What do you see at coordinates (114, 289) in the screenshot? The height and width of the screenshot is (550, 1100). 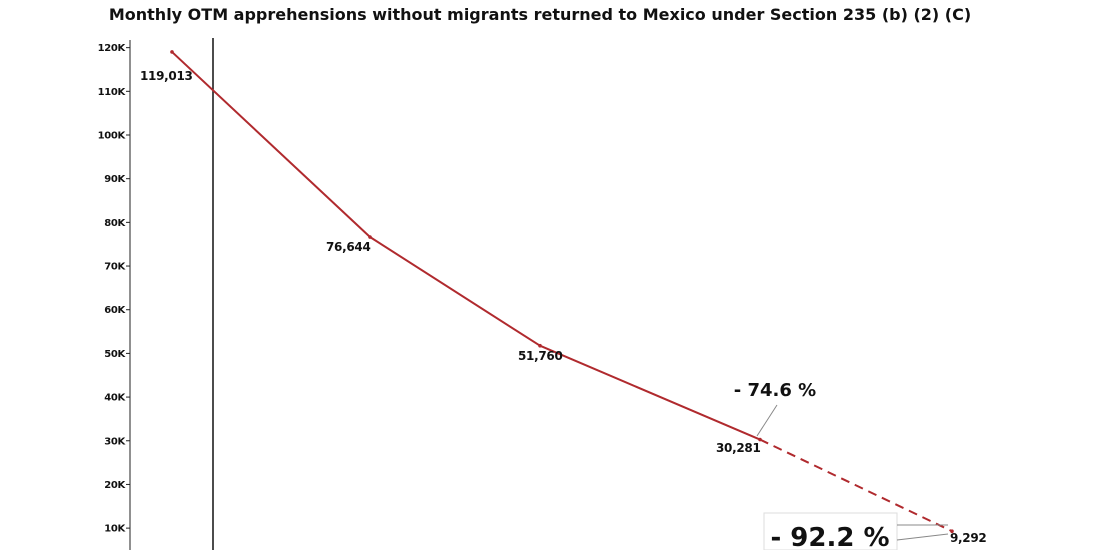 I see `y-axis-ticks: 10K 20K 30K 40K 50K 60K 70K 80K 90K 100K 110K 120K` at bounding box center [114, 289].